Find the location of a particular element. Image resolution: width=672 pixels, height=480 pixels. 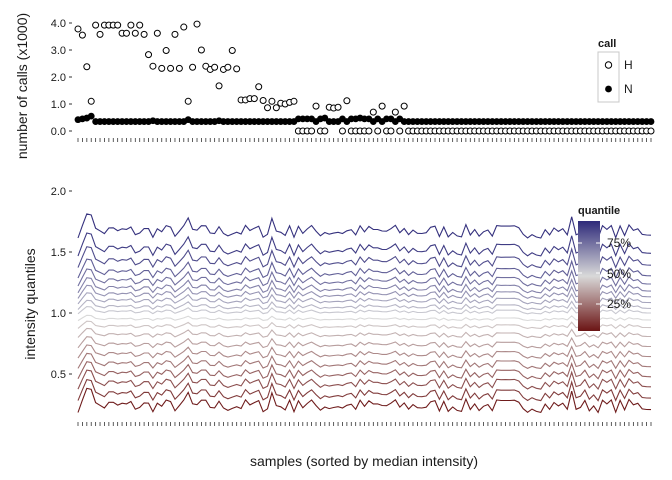

calls-y-tick-label: 1.0 is located at coordinates (58, 105).